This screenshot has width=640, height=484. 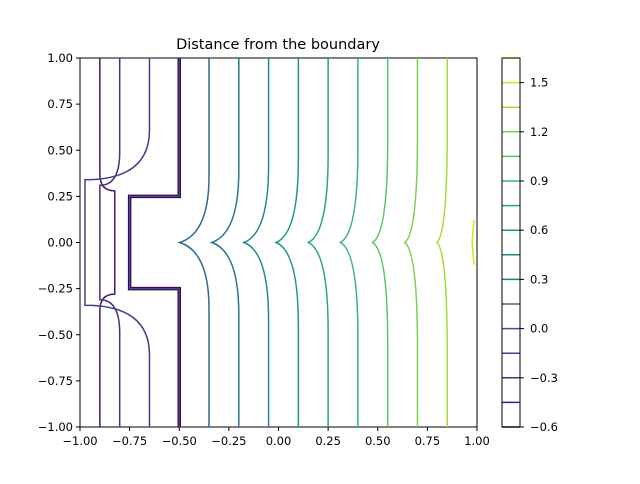 What do you see at coordinates (79, 441) in the screenshot?
I see `x-tick-label: −1.00` at bounding box center [79, 441].